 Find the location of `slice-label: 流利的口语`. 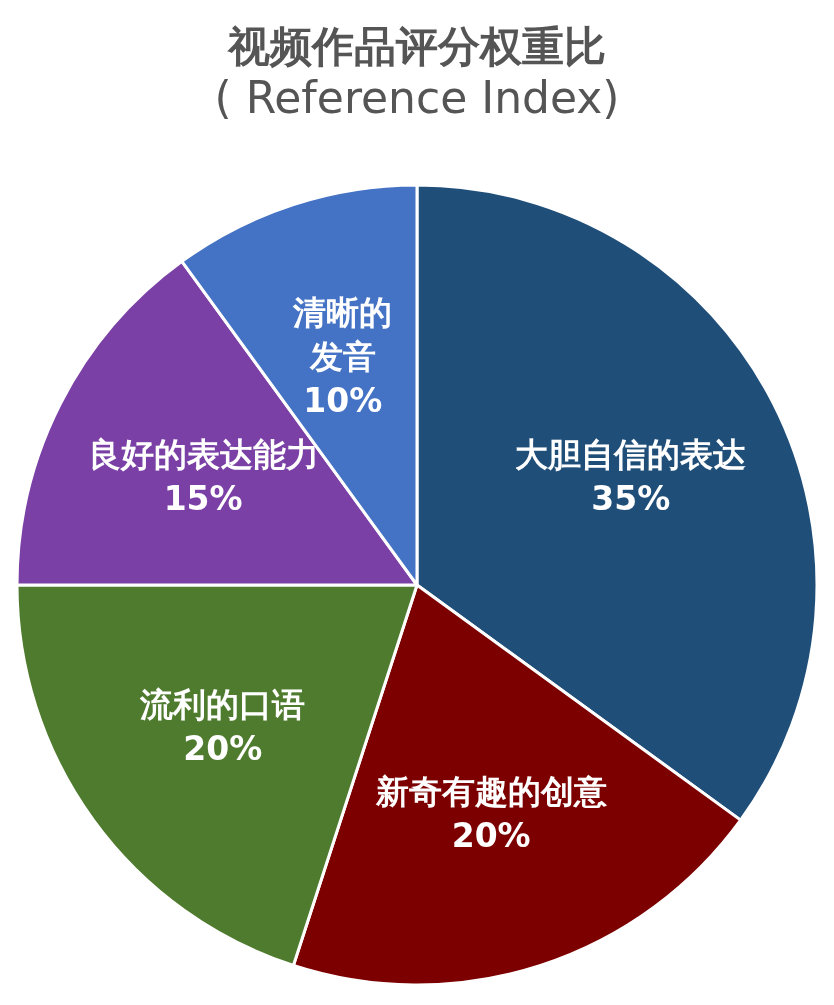

slice-label: 流利的口语 is located at coordinates (222, 704).